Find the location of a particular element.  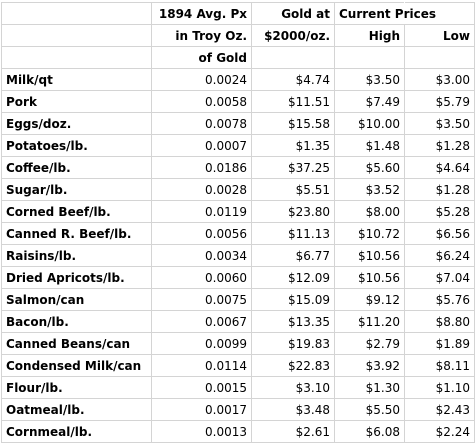

item-cell: Pork is located at coordinates (76, 101).